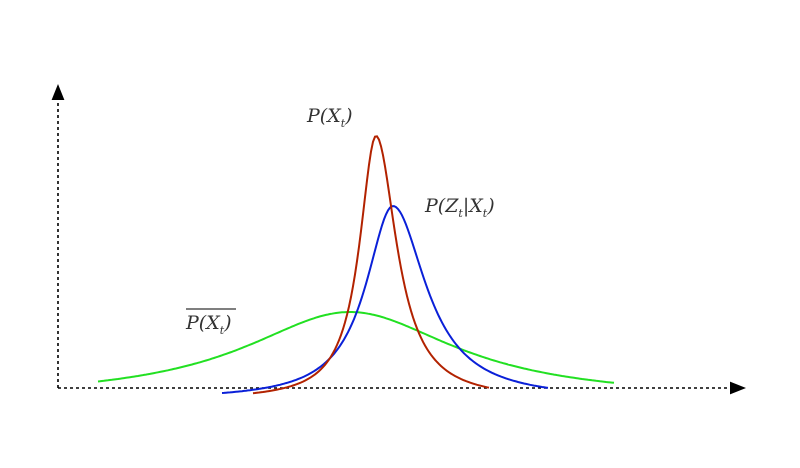 Image resolution: width=800 pixels, height=468 pixels. I want to click on predicted-belief-curve, so click(356, 347).